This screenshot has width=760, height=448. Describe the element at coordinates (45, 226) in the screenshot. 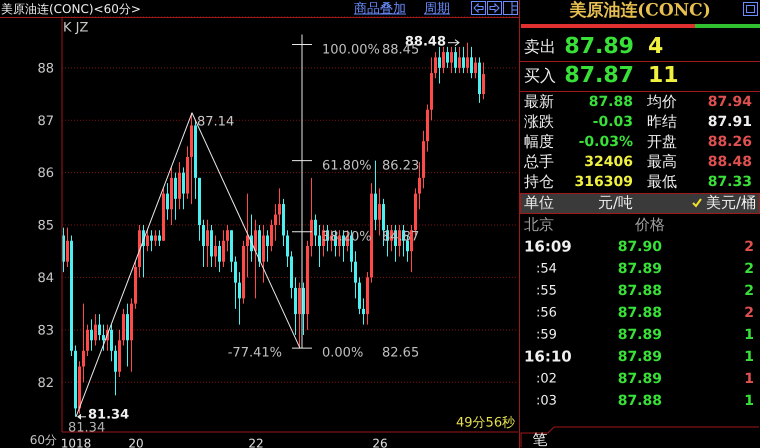

I see `y-tick-label: 85` at that location.